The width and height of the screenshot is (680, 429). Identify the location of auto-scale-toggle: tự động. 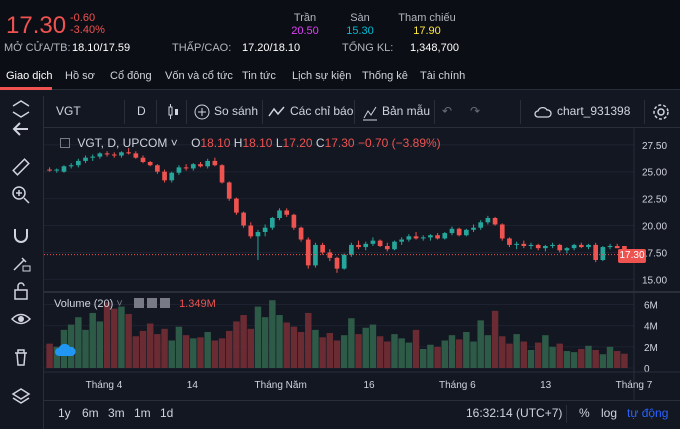
(648, 413).